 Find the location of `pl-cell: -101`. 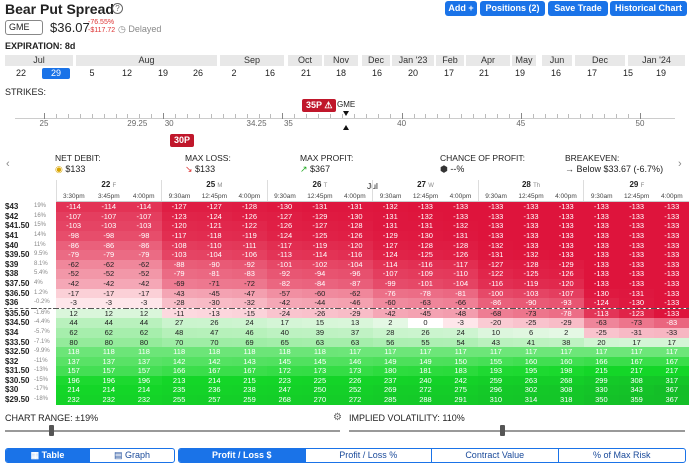

pl-cell: -101 is located at coordinates (425, 283).